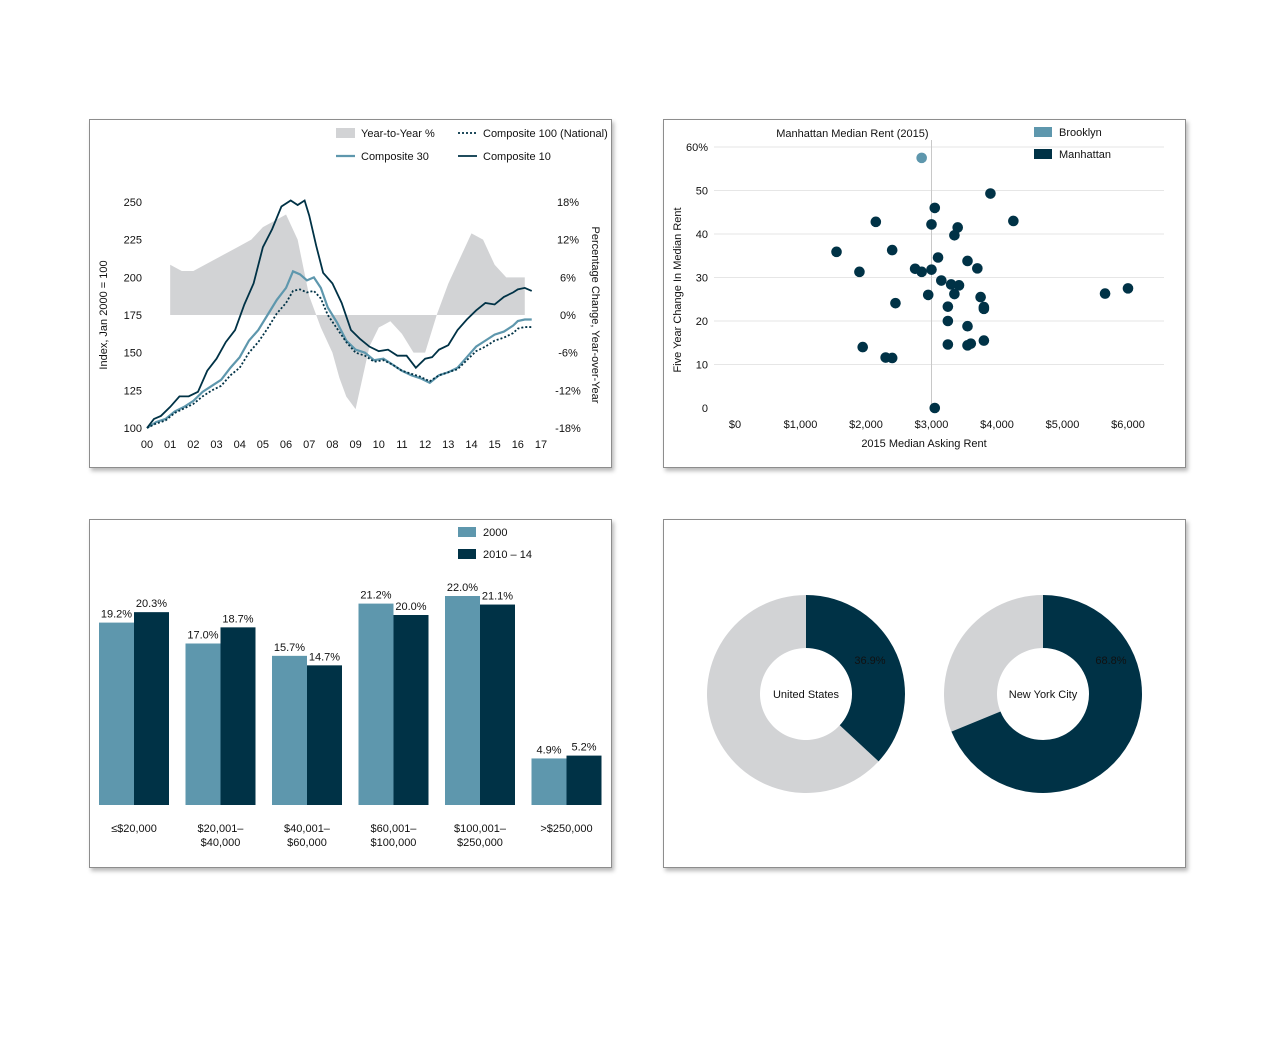 The width and height of the screenshot is (1275, 1050). I want to click on y2-tick-label: 18%, so click(568, 203).